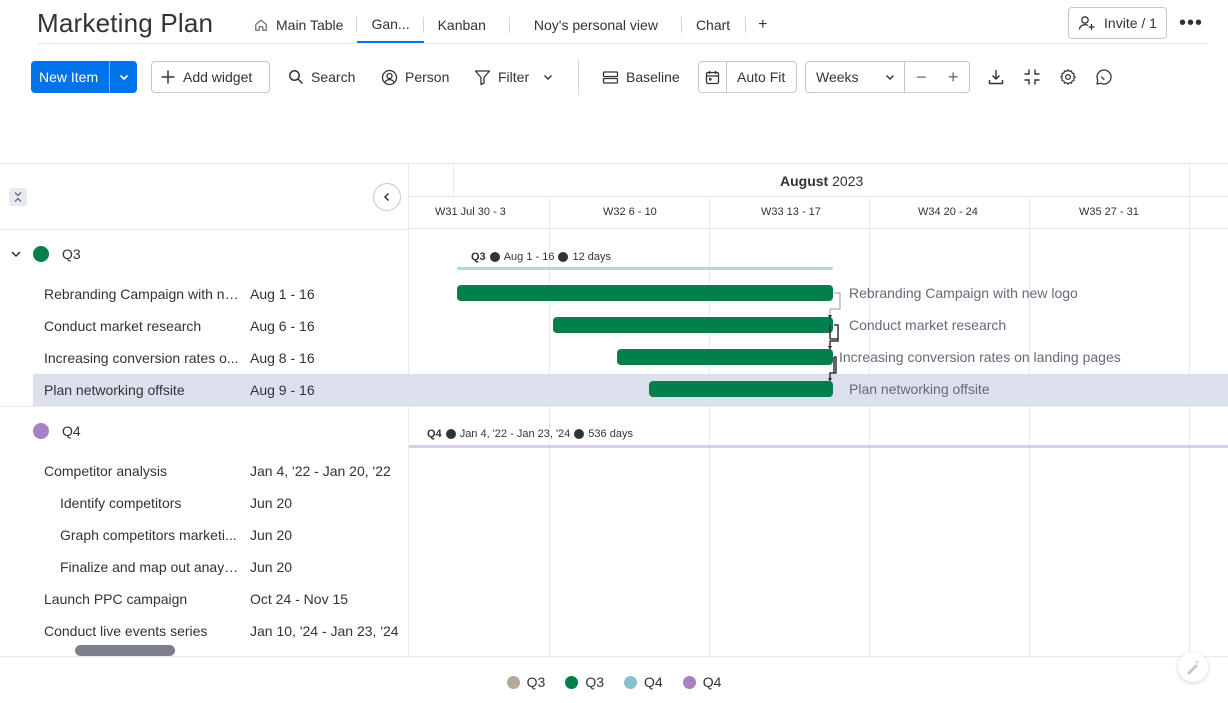  Describe the element at coordinates (470, 212) in the screenshot. I see `week-label: W31 Jul 30 - 3` at that location.